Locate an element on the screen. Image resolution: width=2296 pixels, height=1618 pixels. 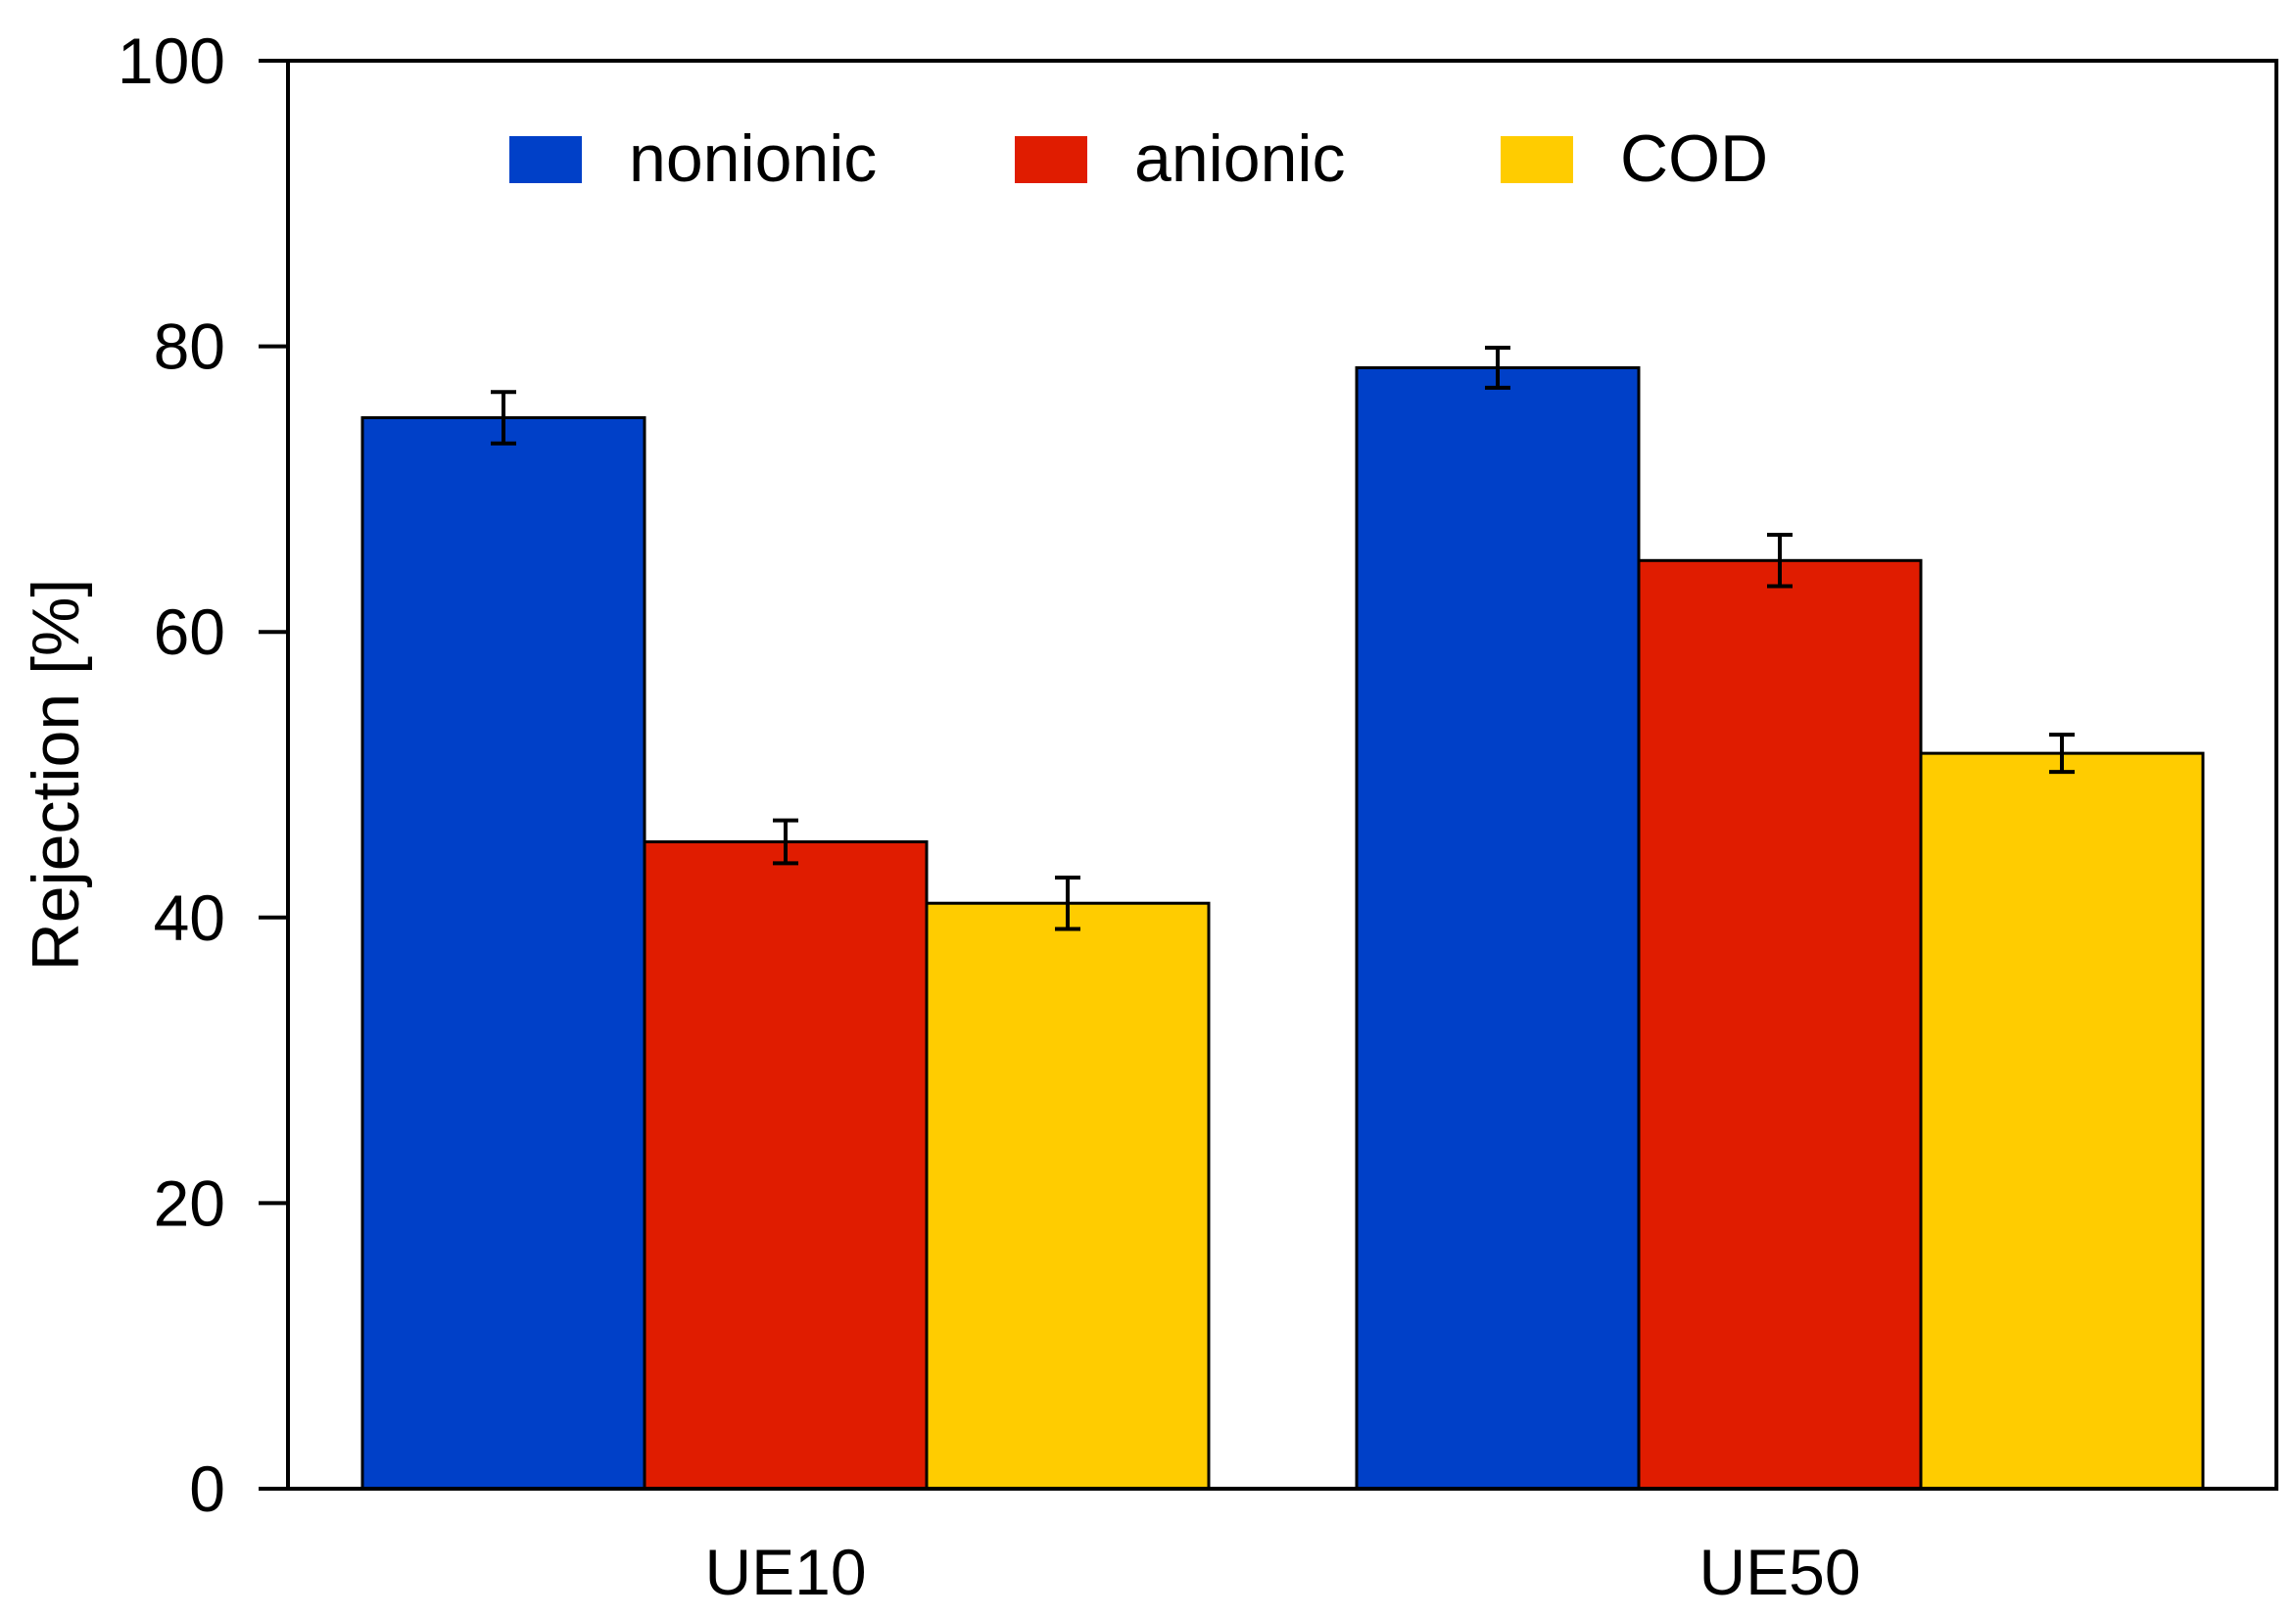
x-category-label: UE50 is located at coordinates (1779, 1572).